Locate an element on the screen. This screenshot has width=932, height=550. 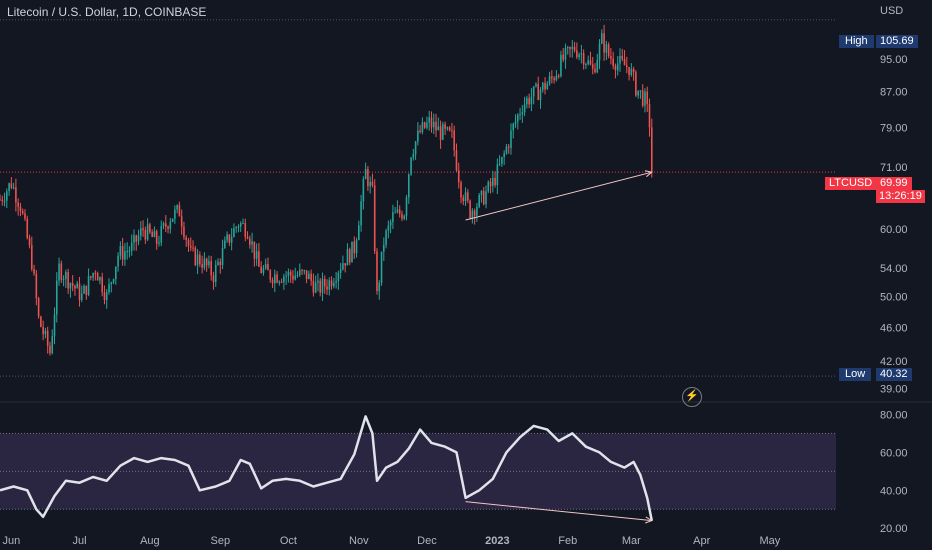
month-label: Mar is located at coordinates (631, 541).